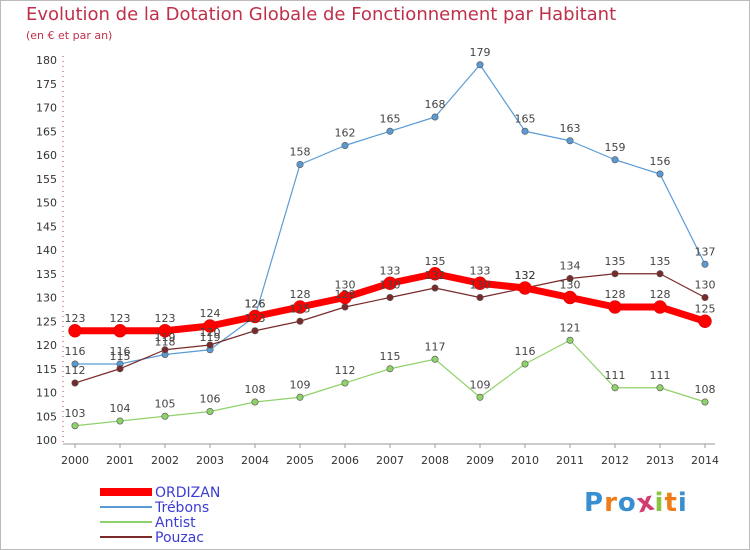 This screenshot has width=750, height=550. I want to click on y-tick-label: 150, so click(46, 203).